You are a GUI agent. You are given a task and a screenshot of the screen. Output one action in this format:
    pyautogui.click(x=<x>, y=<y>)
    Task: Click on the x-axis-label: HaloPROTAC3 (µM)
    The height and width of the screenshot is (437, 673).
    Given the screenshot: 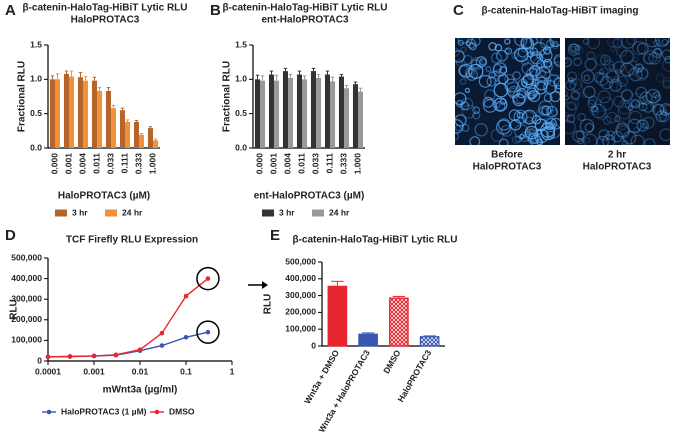 What is the action you would take?
    pyautogui.click(x=104, y=196)
    